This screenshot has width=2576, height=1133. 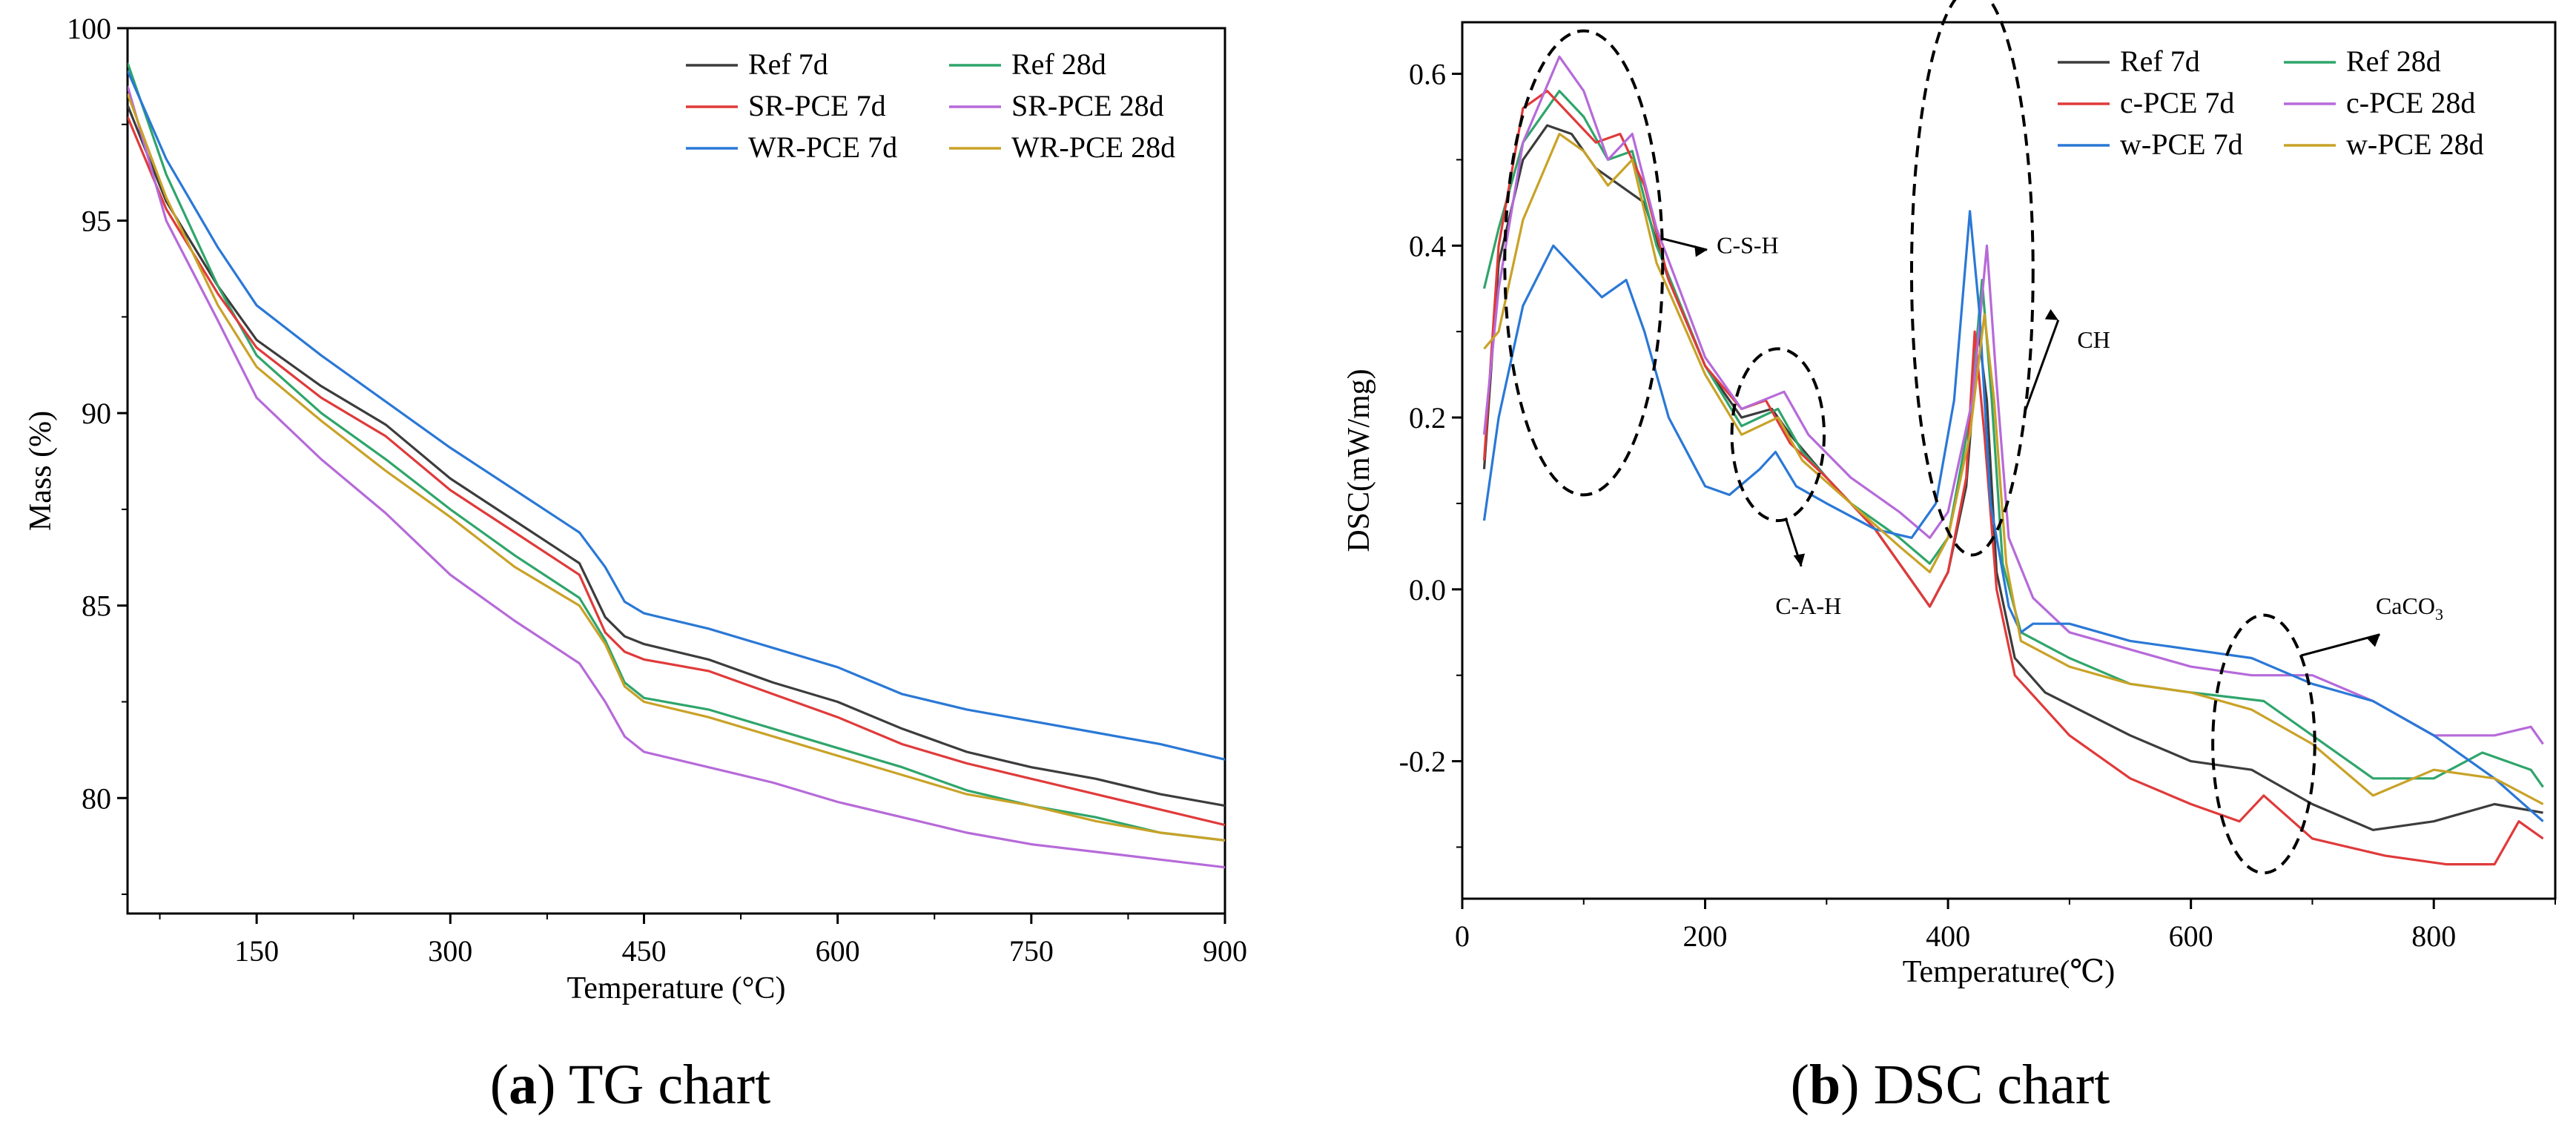 I want to click on annotation-label-c-s-h: C-S-H, so click(x=1748, y=244).